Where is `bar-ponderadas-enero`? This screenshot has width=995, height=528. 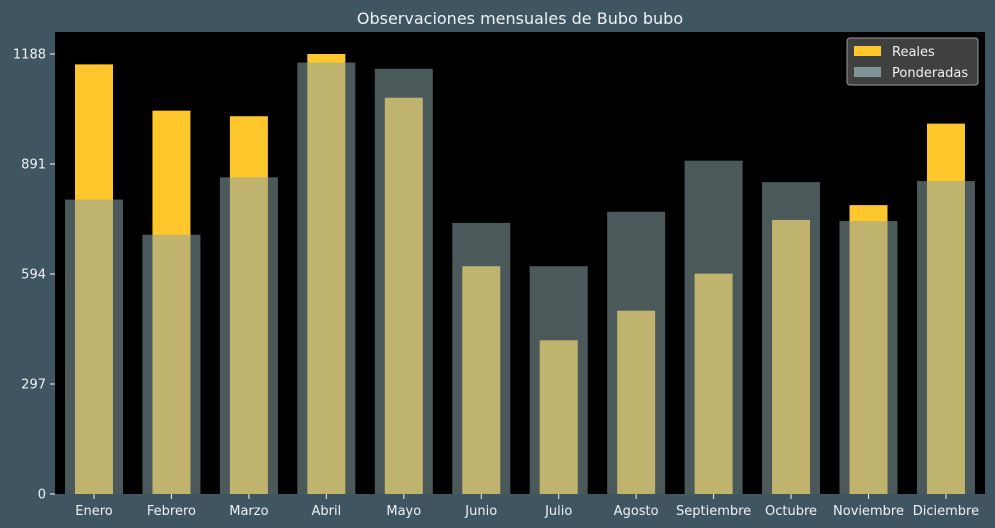
bar-ponderadas-enero is located at coordinates (94, 347).